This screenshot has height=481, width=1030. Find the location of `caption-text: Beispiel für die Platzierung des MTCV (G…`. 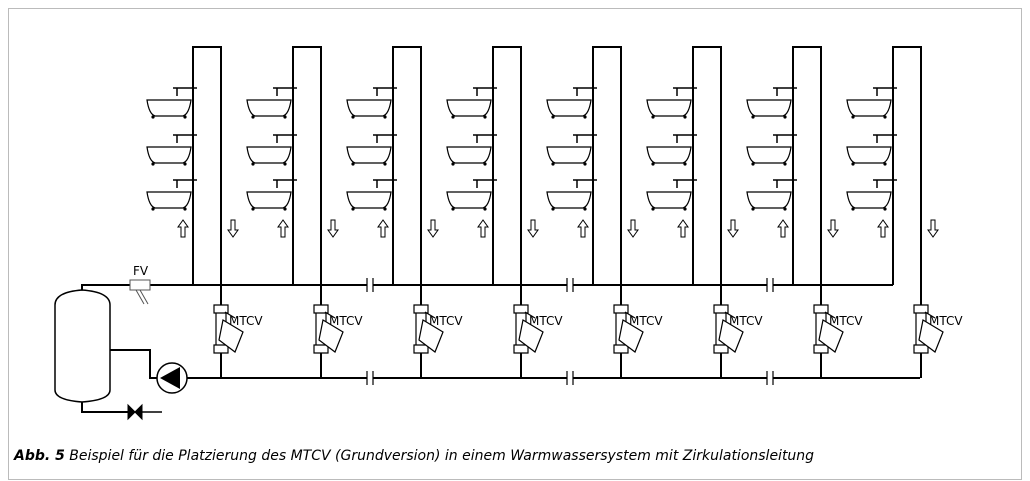

caption-text: Beispiel für die Platzierung des MTCV (G… is located at coordinates (441, 456).